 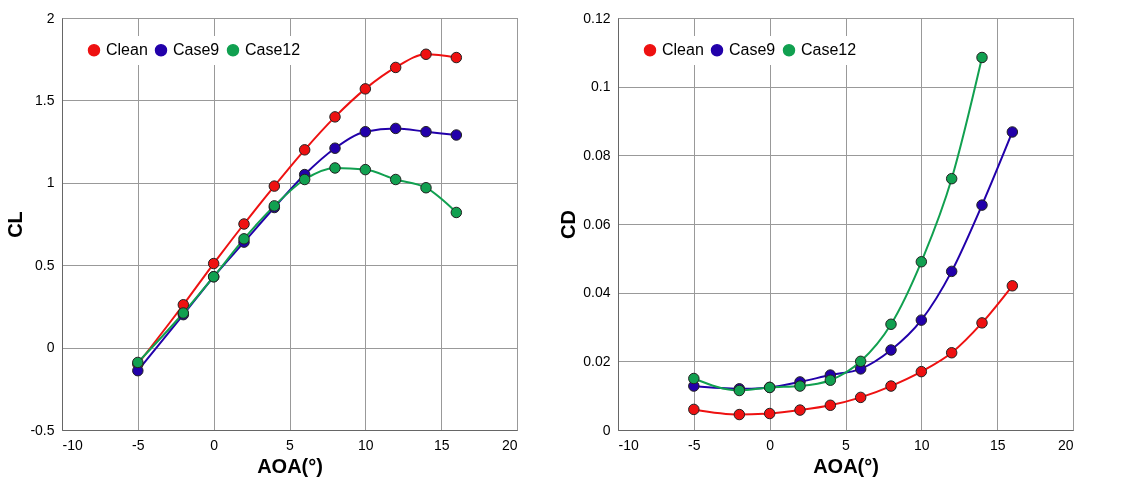 What do you see at coordinates (45, 264) in the screenshot?
I see `y-tick-label: 0.5` at bounding box center [45, 264].